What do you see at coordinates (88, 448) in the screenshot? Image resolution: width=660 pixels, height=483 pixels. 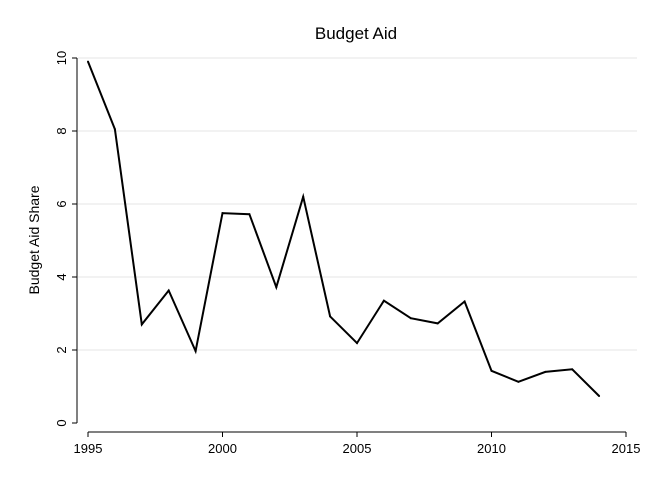 I see `x-tick-label: 1995` at bounding box center [88, 448].